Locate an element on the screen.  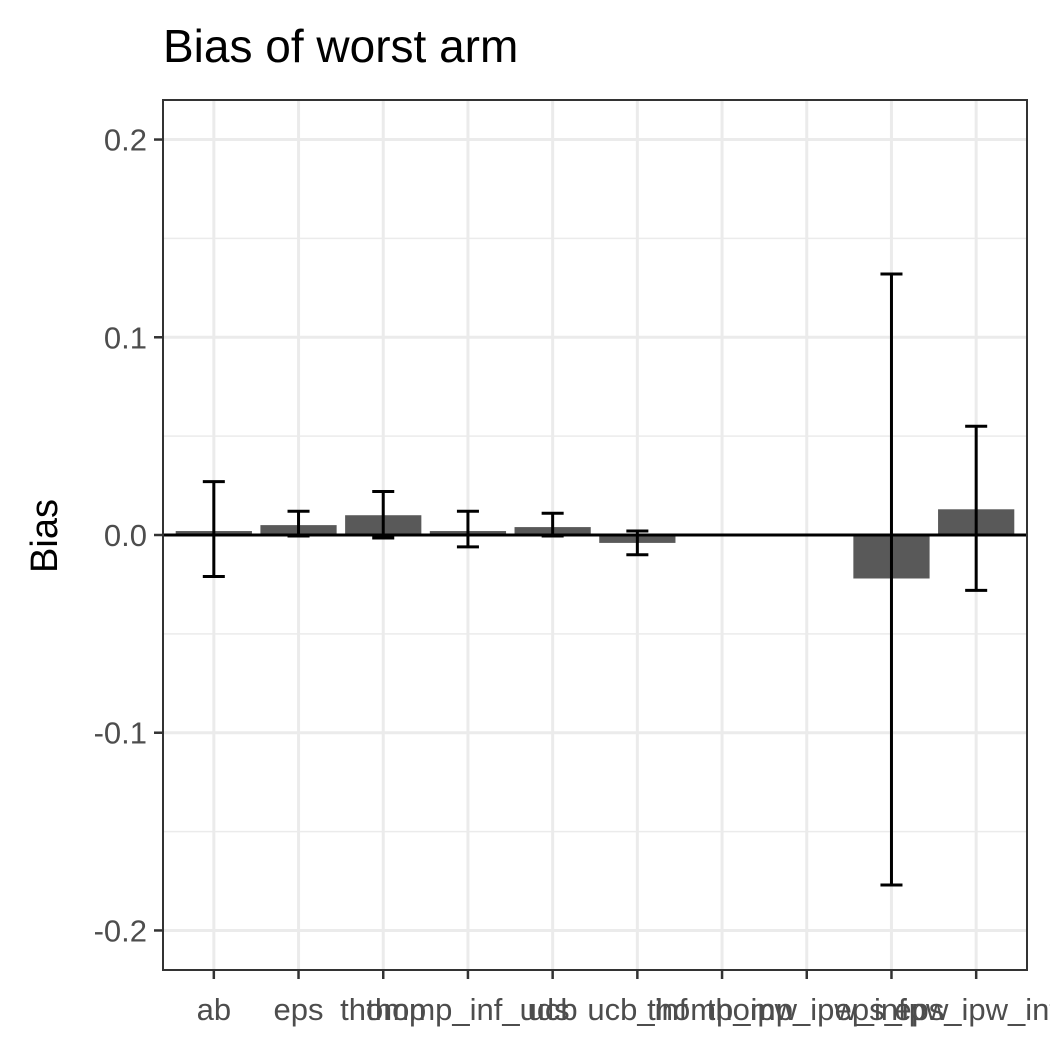
errorbar-thomp_inf_uds is located at coordinates (467, 529).